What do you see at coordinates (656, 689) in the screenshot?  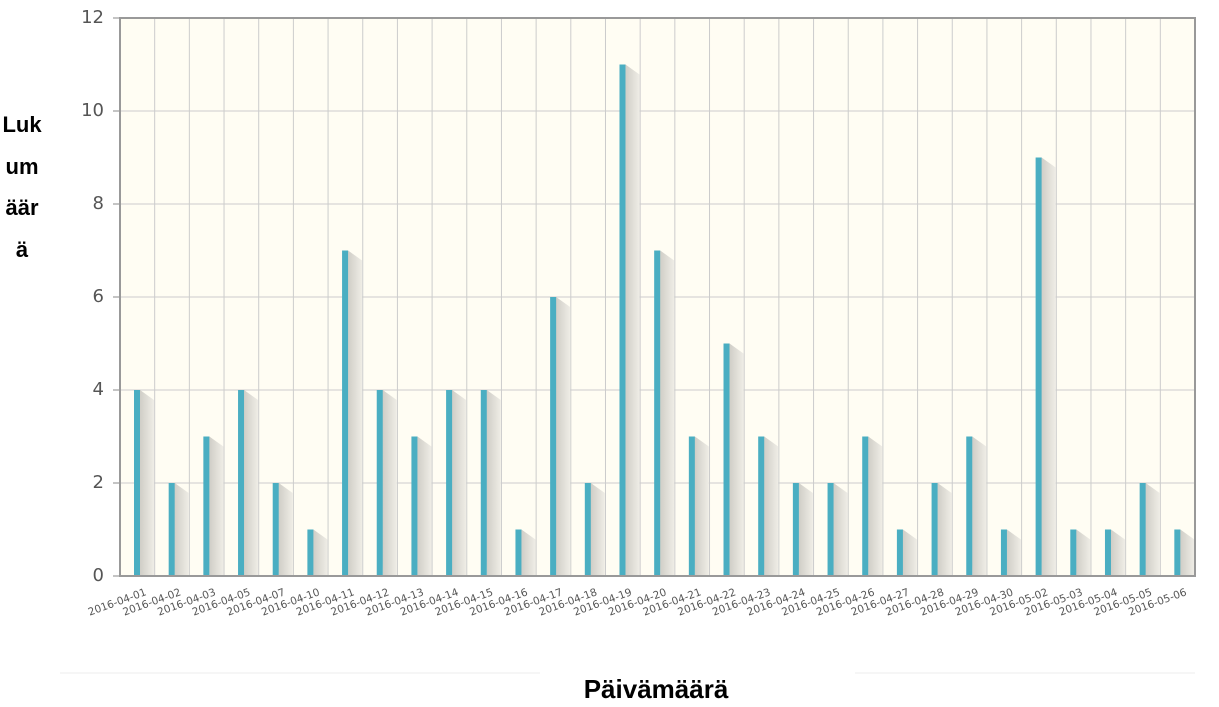 I see `x-axis-title: Päivämäärä` at bounding box center [656, 689].